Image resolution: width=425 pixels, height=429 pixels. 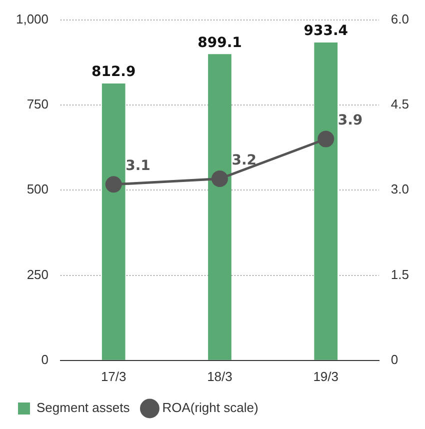 I want to click on y-tick-label: 250, so click(x=37, y=274).